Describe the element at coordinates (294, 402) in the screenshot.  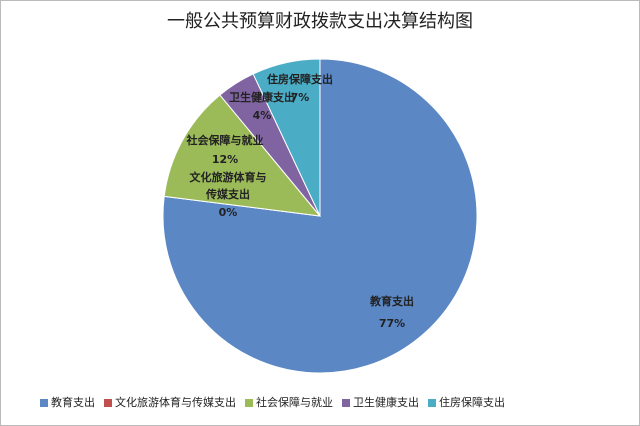
I see `legend-label: 社会保障与就业` at that location.